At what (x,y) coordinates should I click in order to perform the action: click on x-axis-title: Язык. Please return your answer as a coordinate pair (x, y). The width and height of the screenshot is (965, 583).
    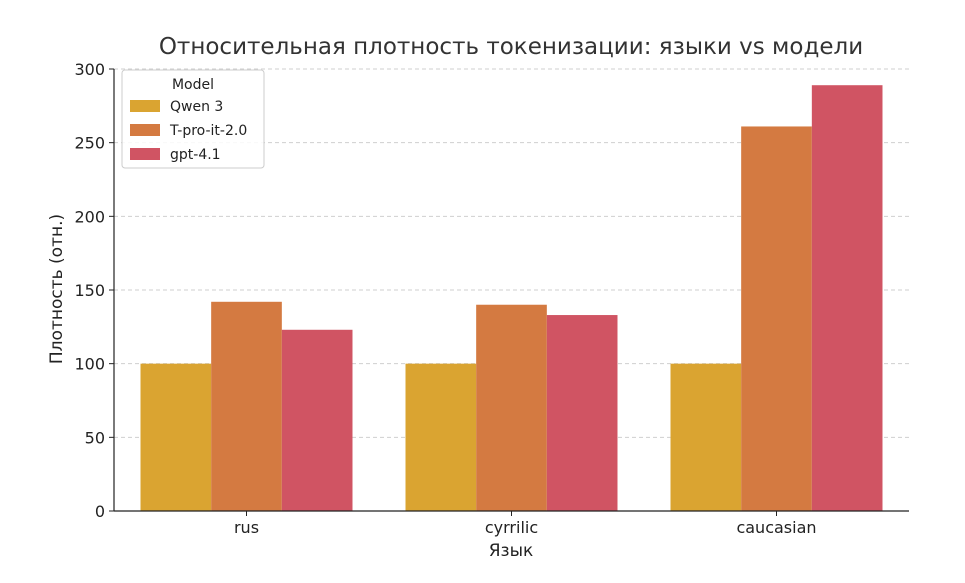
    Looking at the image, I should click on (511, 551).